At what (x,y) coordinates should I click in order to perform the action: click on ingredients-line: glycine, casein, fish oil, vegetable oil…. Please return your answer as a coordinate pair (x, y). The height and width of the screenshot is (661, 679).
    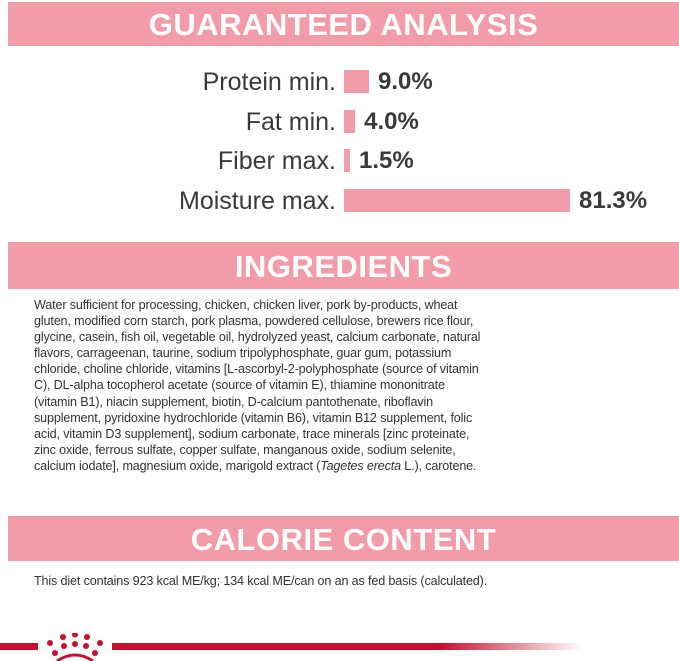
    Looking at the image, I should click on (257, 337).